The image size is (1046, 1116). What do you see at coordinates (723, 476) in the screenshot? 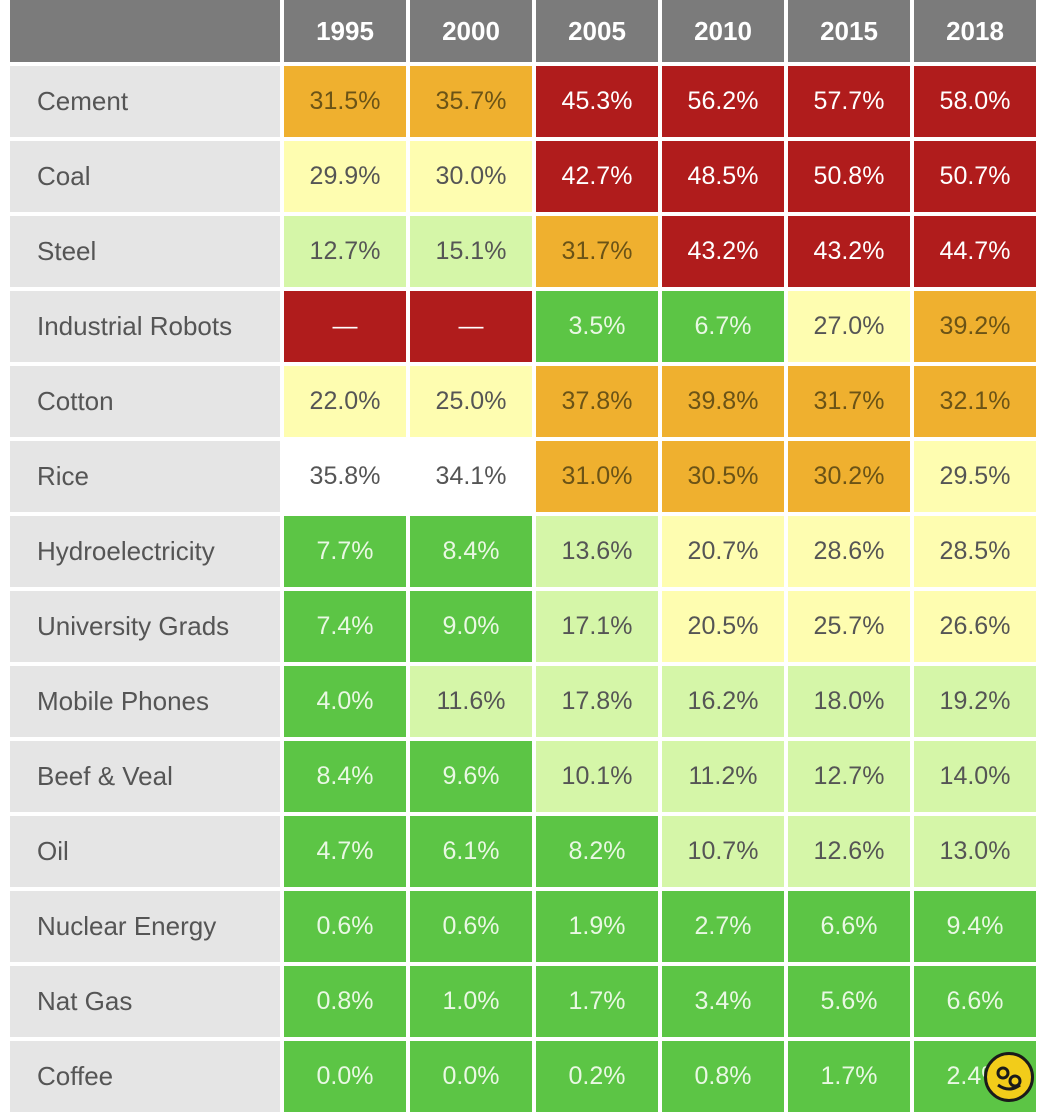
I see `heatmap-cell: 30.5%` at bounding box center [723, 476].